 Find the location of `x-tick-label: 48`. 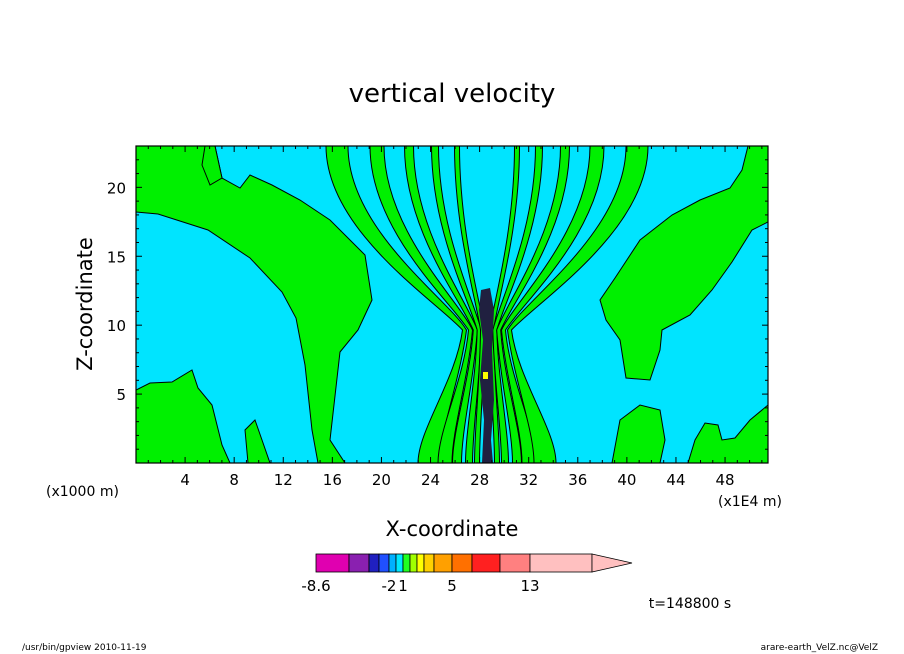

x-tick-label: 48 is located at coordinates (725, 480).